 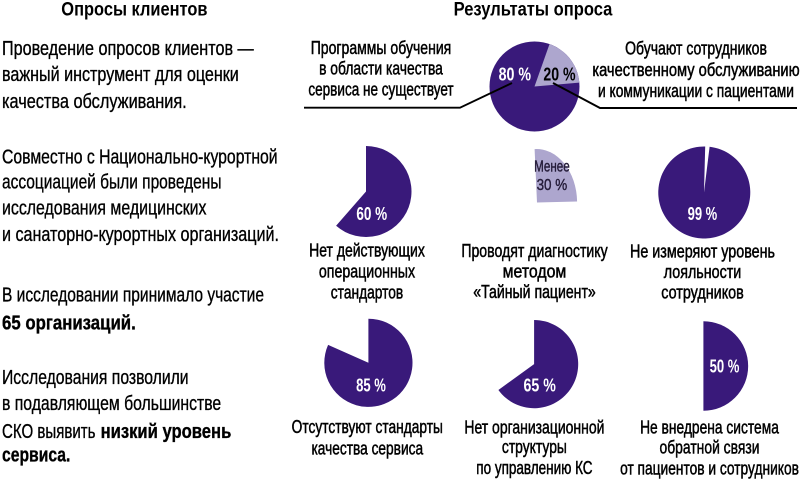 I want to click on svg-text: операционных, so click(x=367, y=272).